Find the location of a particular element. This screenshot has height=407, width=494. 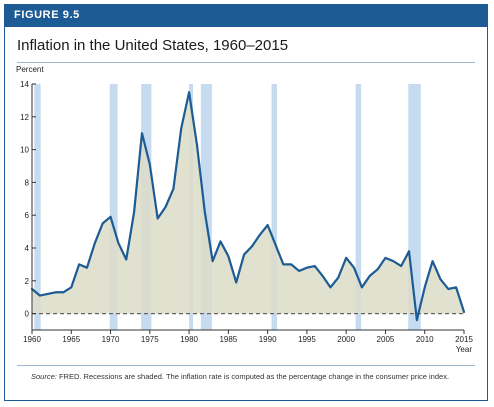

x-tick-label: 1970 is located at coordinates (111, 339).